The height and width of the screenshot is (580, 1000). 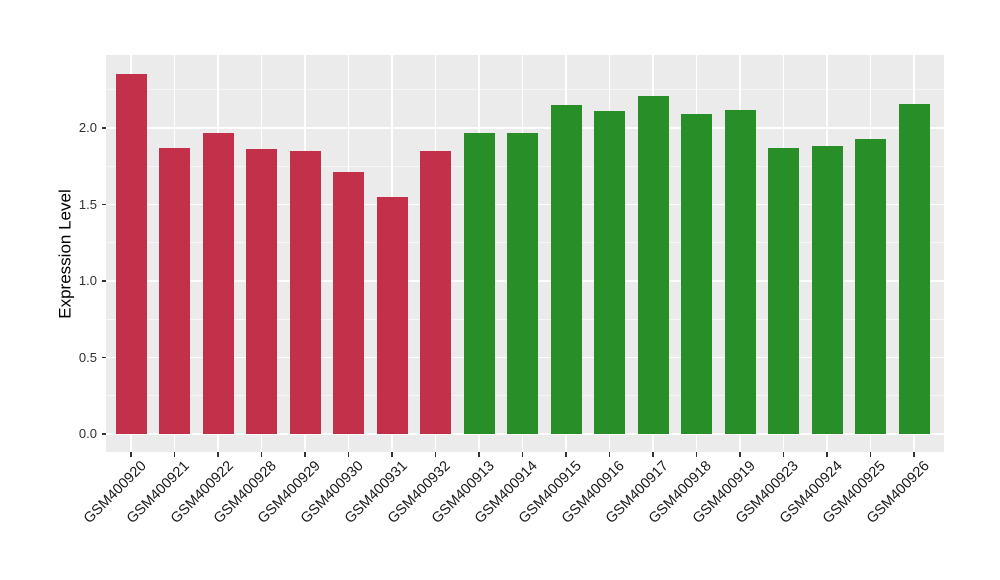 I want to click on bar-GSM400924, so click(x=827, y=290).